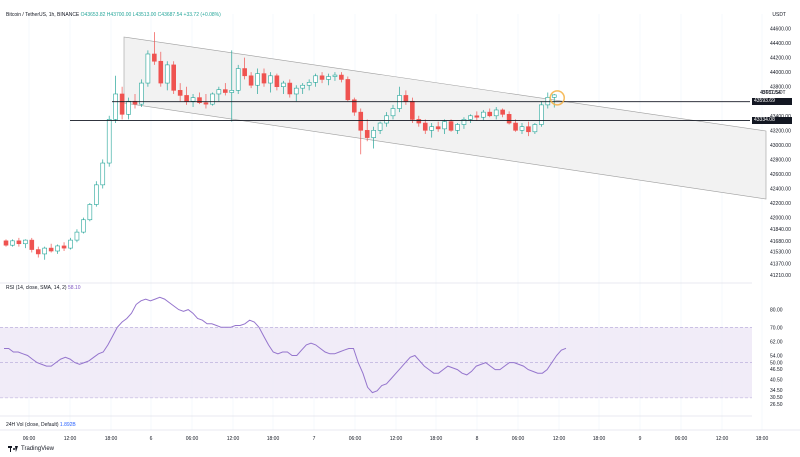 The width and height of the screenshot is (800, 457). I want to click on volume-header: 24H Vol (close, Default) 1.892B, so click(41, 425).